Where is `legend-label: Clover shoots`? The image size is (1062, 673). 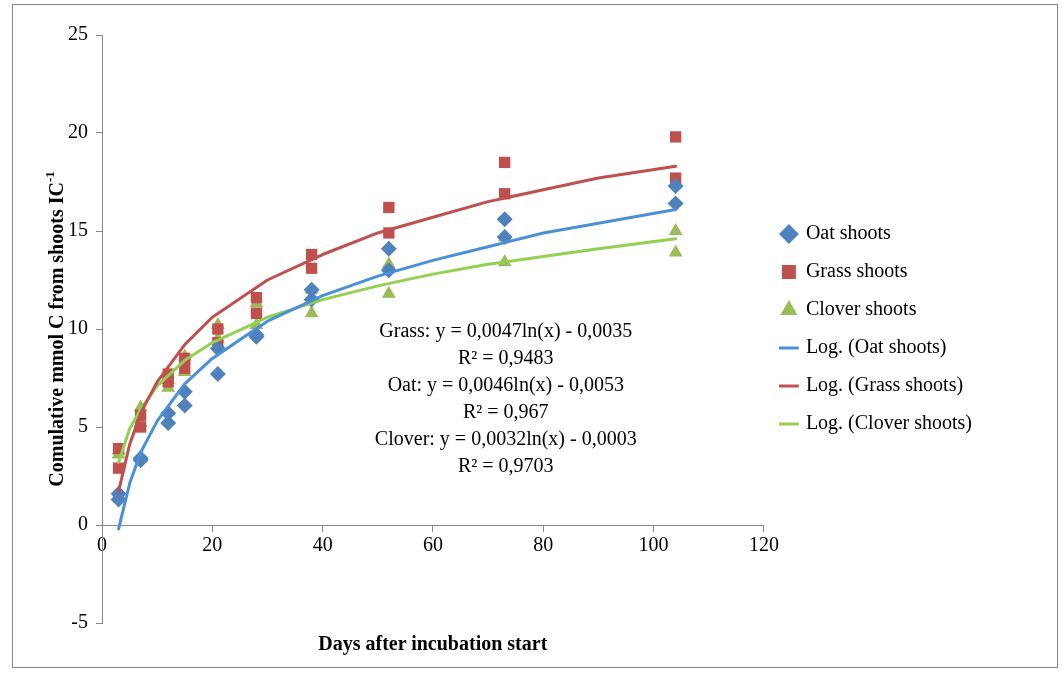 legend-label: Clover shoots is located at coordinates (861, 308).